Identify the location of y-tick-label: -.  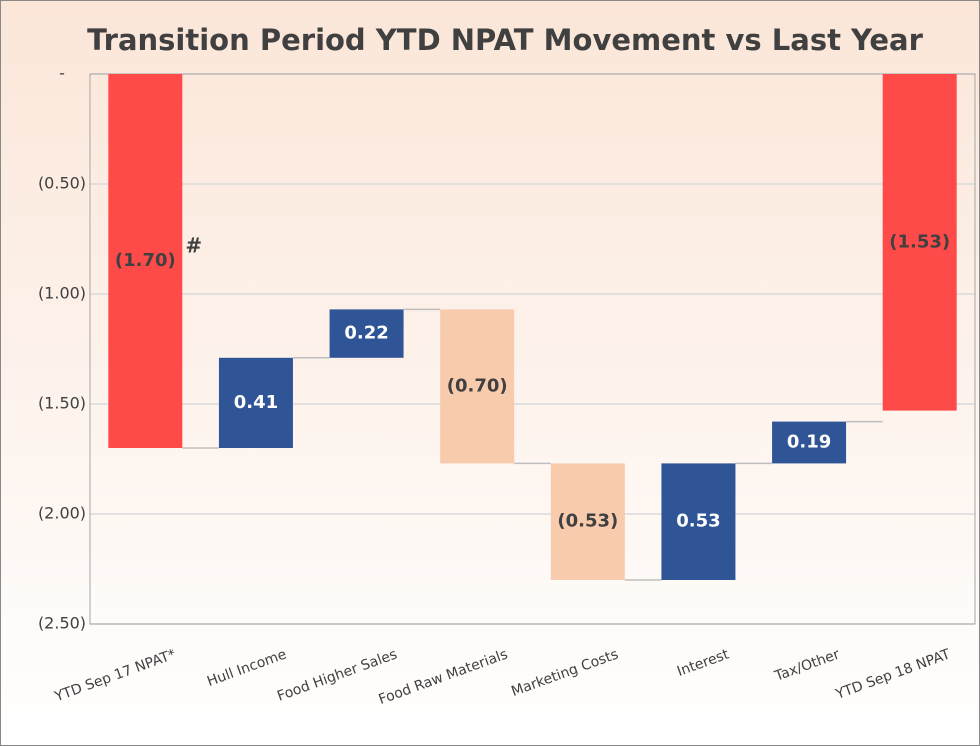
(62, 73).